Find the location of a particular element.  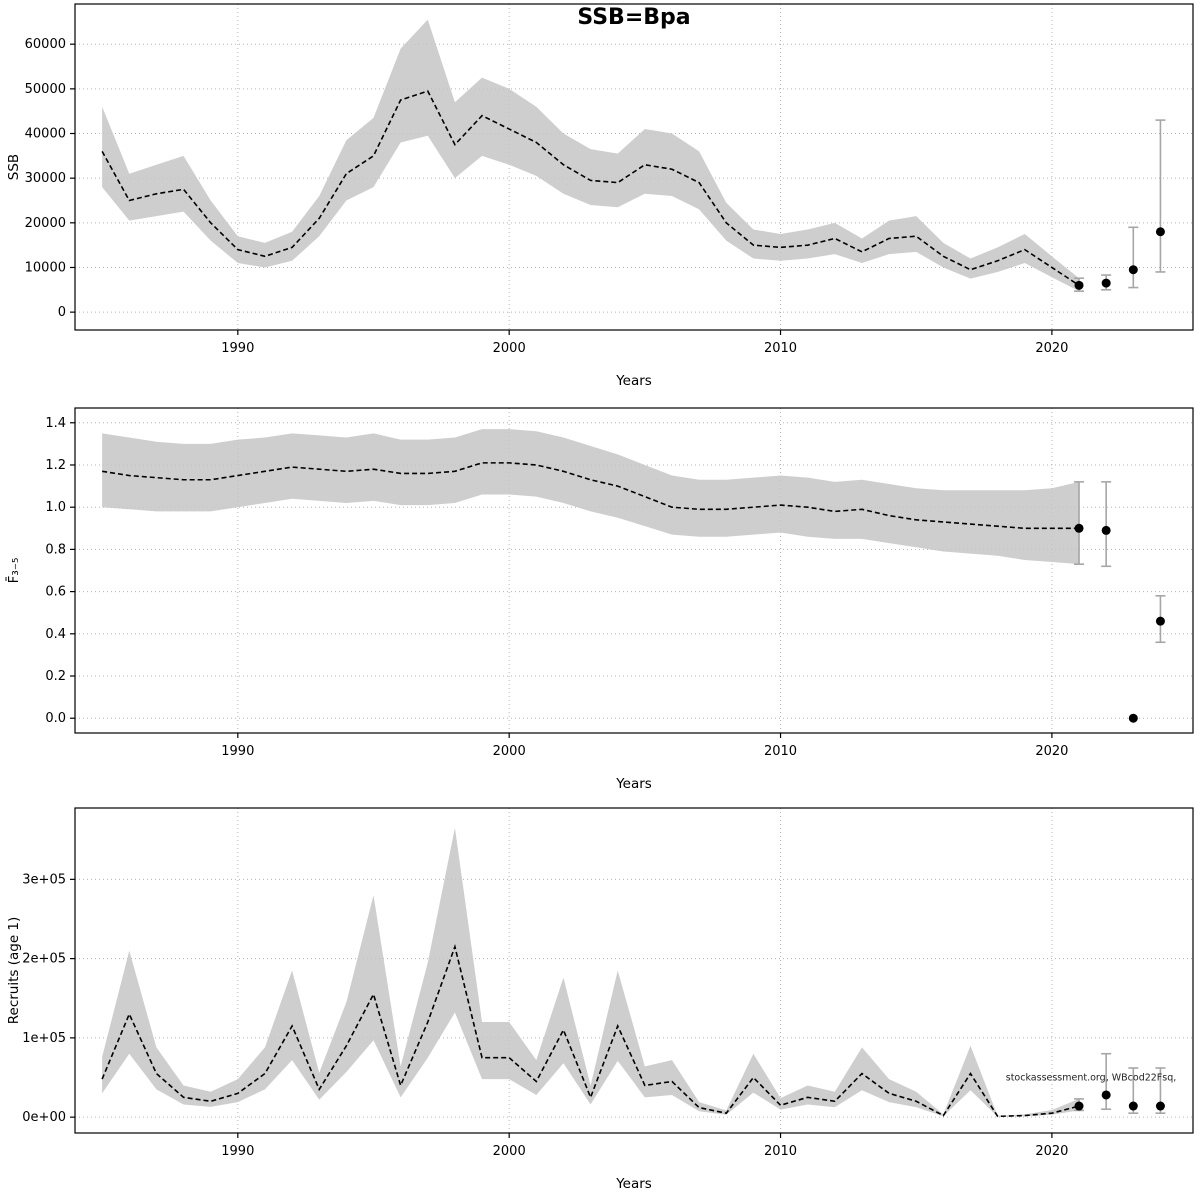

ssb-y-tick-label: 50000 is located at coordinates (45, 89).